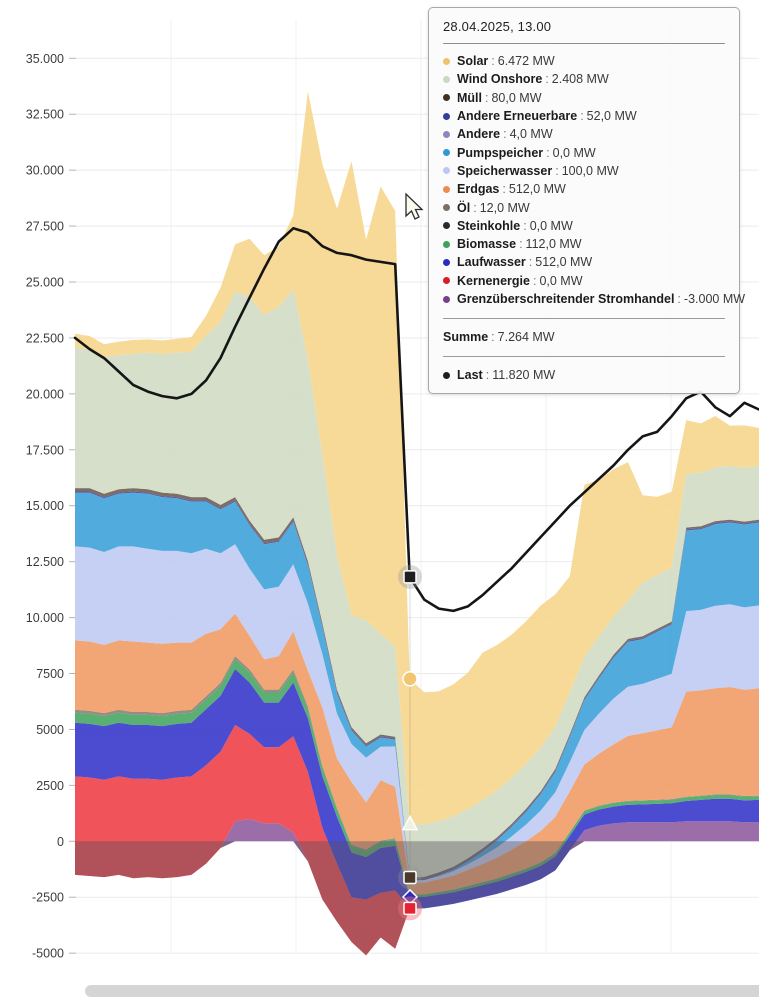 This screenshot has height=999, width=759. I want to click on tooltip-series-row: Andere Erneuerbare:52,0 MW, so click(584, 116).